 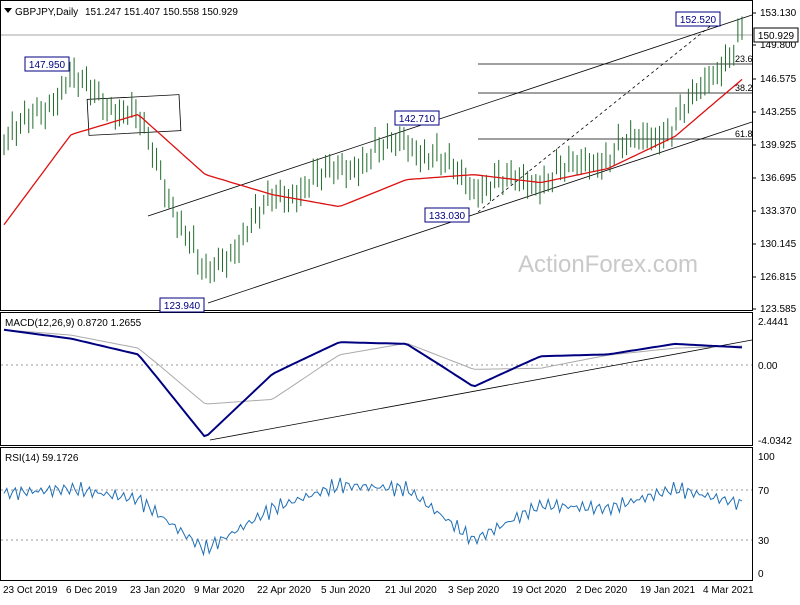 I want to click on x-tick: 19 Oct 2020, so click(x=539, y=590).